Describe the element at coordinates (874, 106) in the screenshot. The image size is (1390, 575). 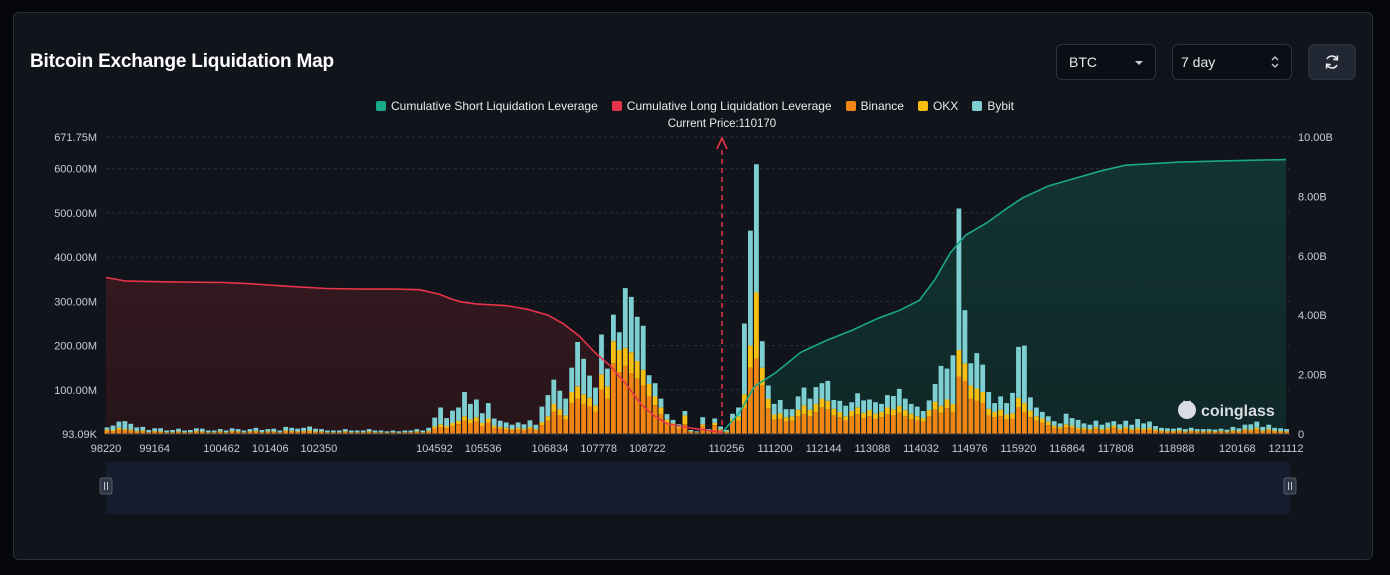
I see `legend-item: Binance` at that location.